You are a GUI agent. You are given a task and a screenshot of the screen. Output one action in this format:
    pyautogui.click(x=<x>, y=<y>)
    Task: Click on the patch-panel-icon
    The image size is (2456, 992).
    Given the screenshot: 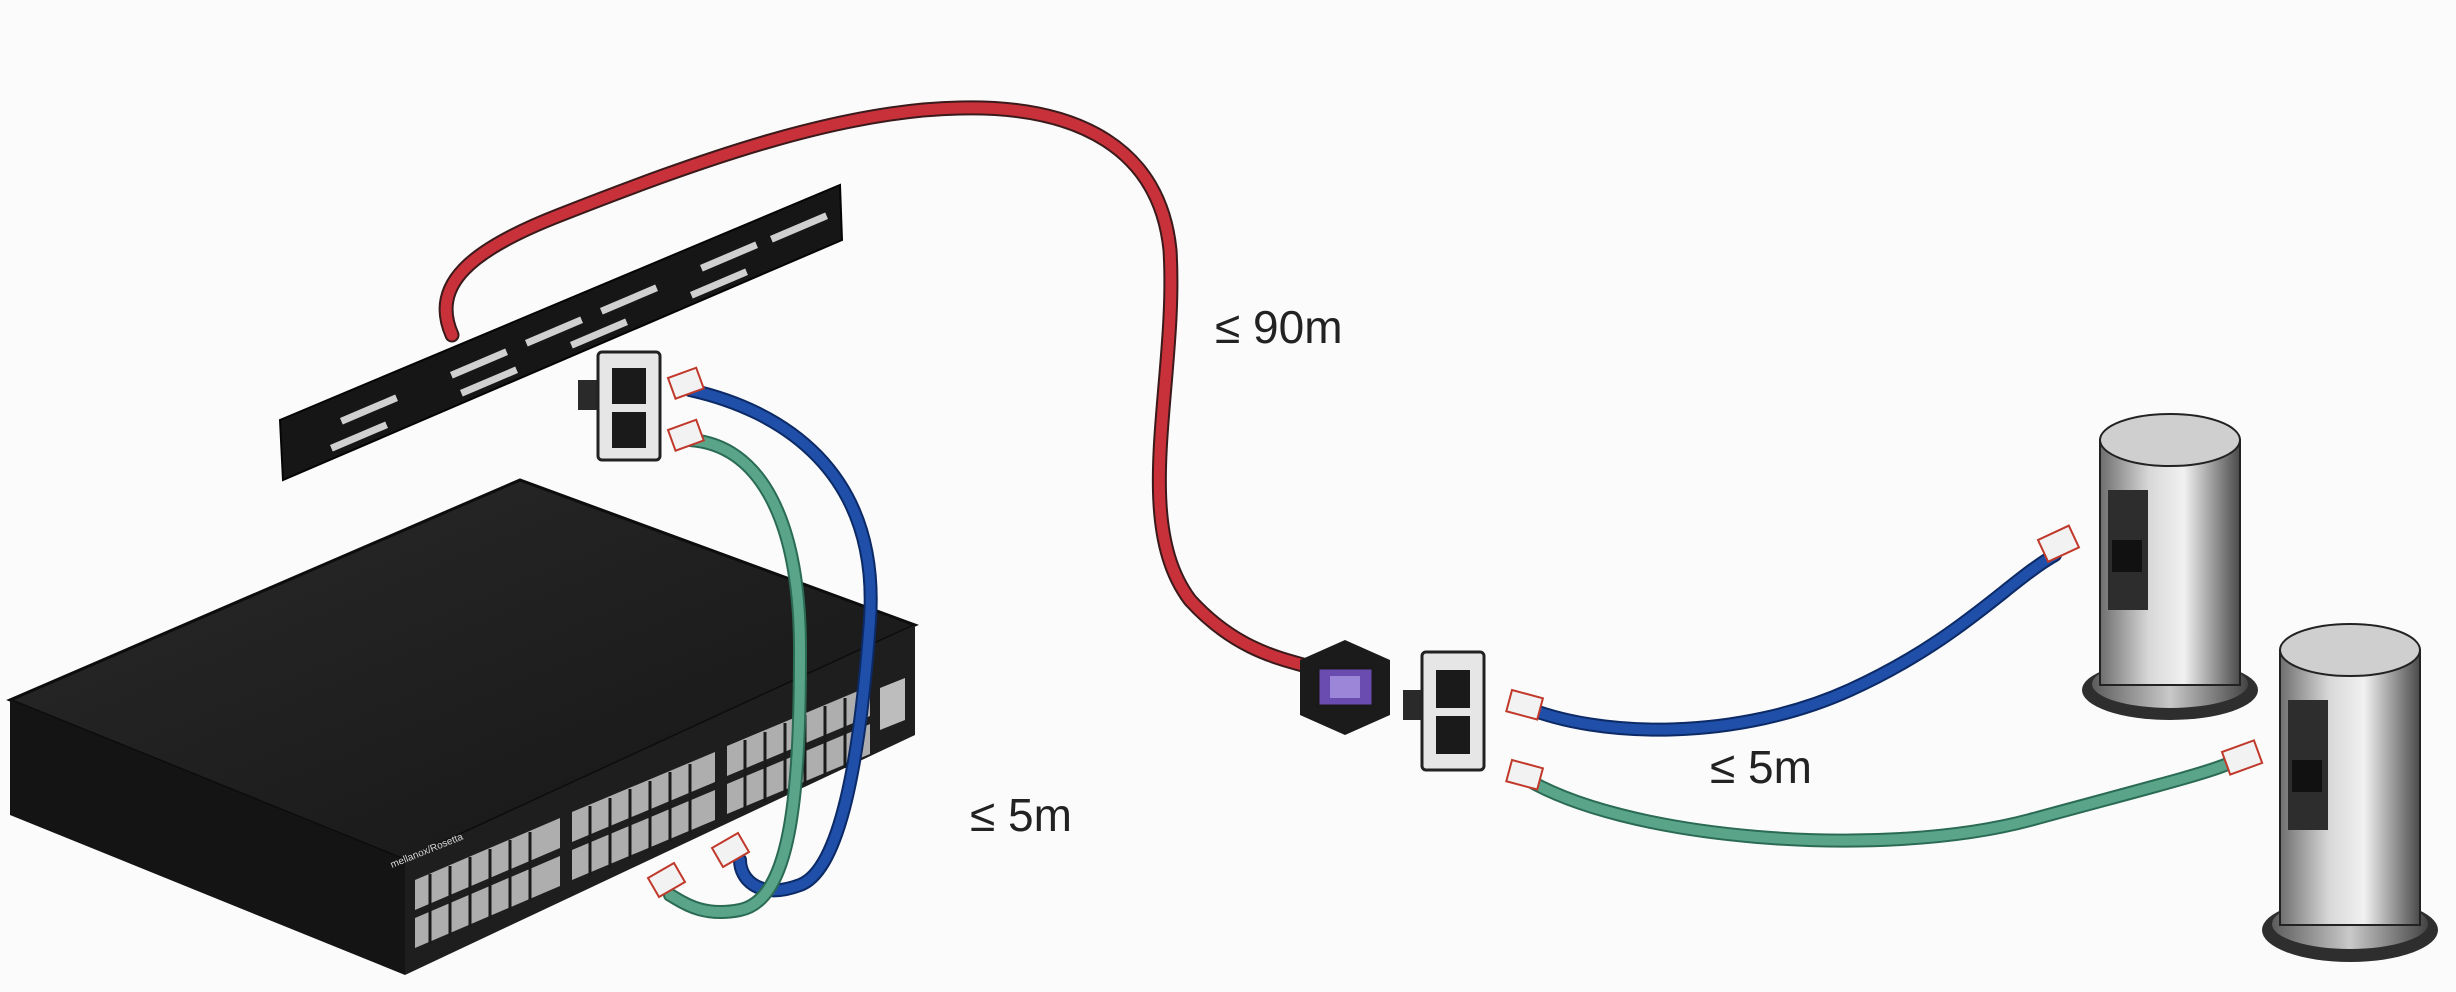 What is the action you would take?
    pyautogui.click(x=561, y=332)
    